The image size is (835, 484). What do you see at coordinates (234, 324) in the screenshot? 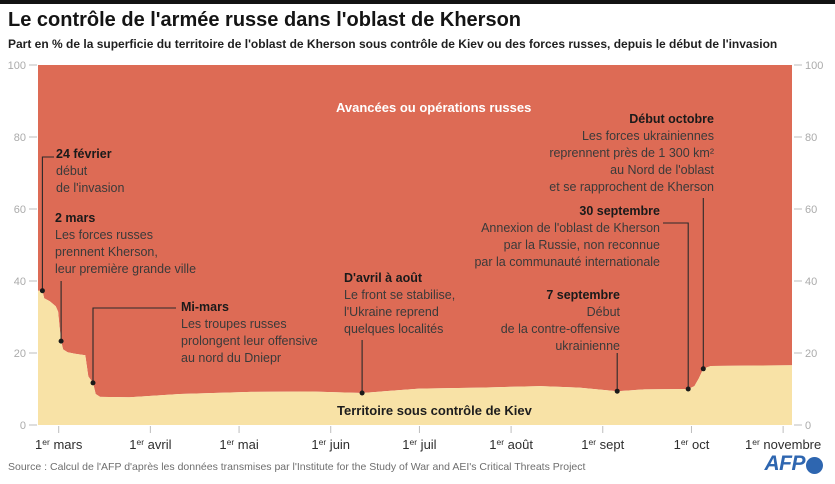
I see `annotation-line: Les troupes russes` at bounding box center [234, 324].